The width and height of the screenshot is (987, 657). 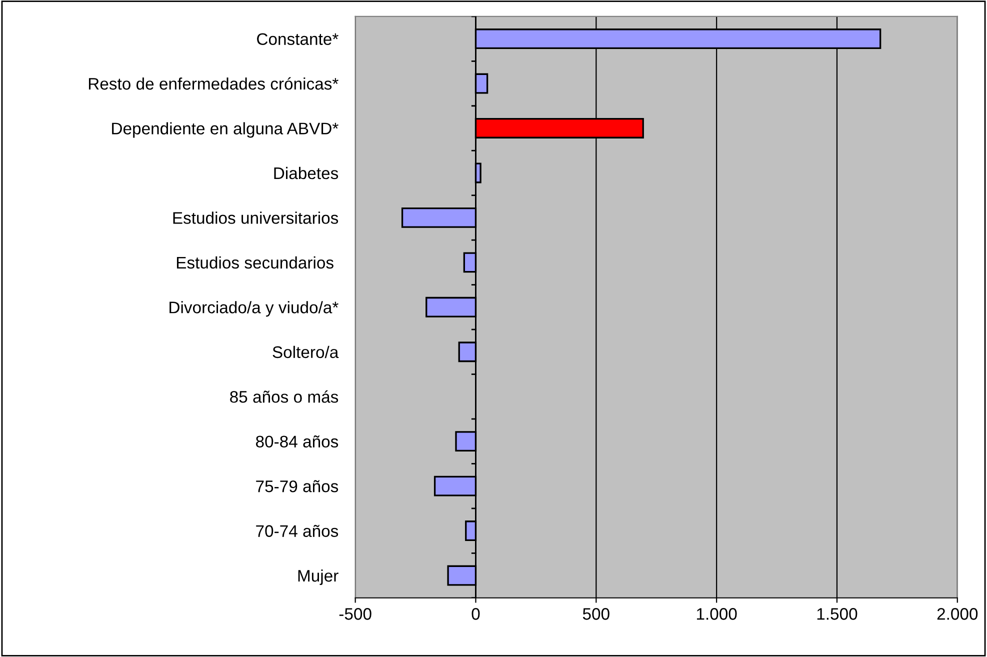 What do you see at coordinates (305, 352) in the screenshot?
I see `y-tick-label: Soltero/a` at bounding box center [305, 352].